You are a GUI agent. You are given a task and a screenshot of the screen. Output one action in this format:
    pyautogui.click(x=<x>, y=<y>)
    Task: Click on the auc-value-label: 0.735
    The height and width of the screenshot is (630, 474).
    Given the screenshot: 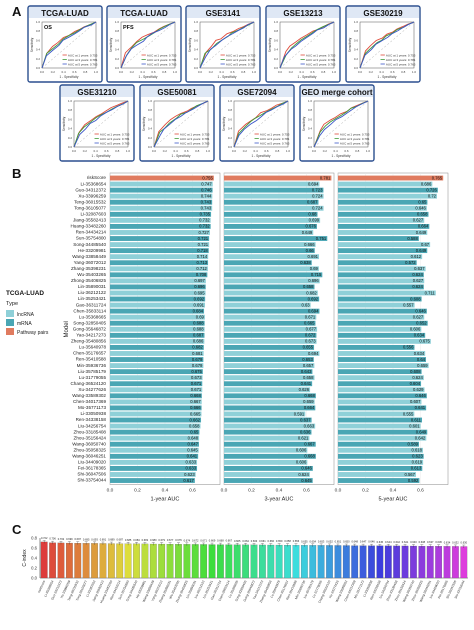 What is the action you would take?
    pyautogui.click(x=205, y=214)
    